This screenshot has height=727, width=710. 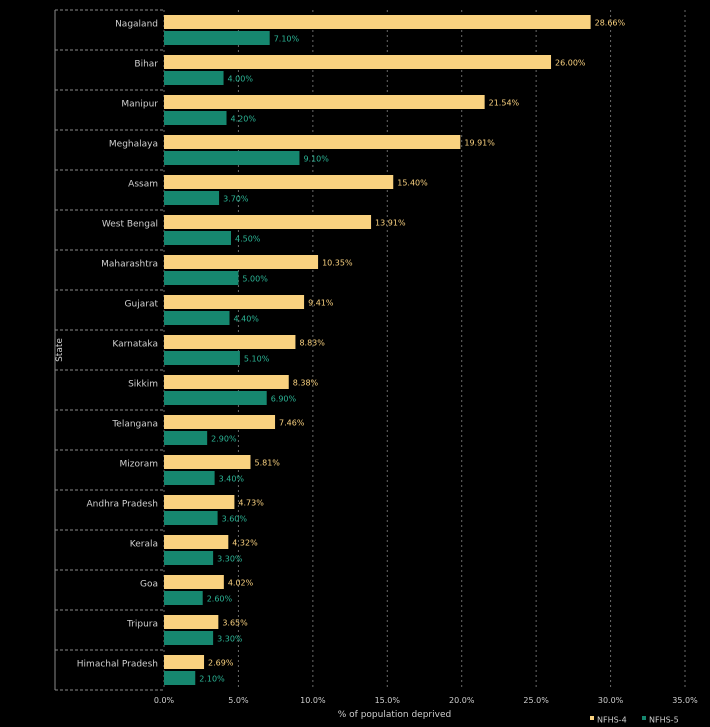 I want to click on category-label: Nagaland, so click(x=136, y=25).